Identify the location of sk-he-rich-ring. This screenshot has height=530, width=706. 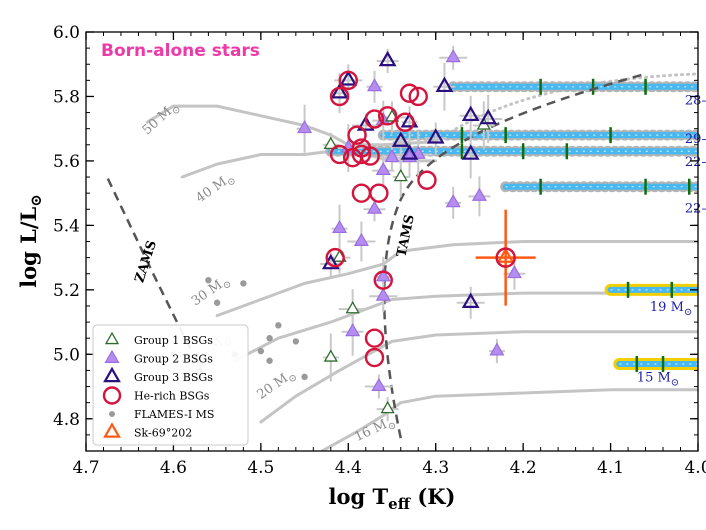
(505, 257).